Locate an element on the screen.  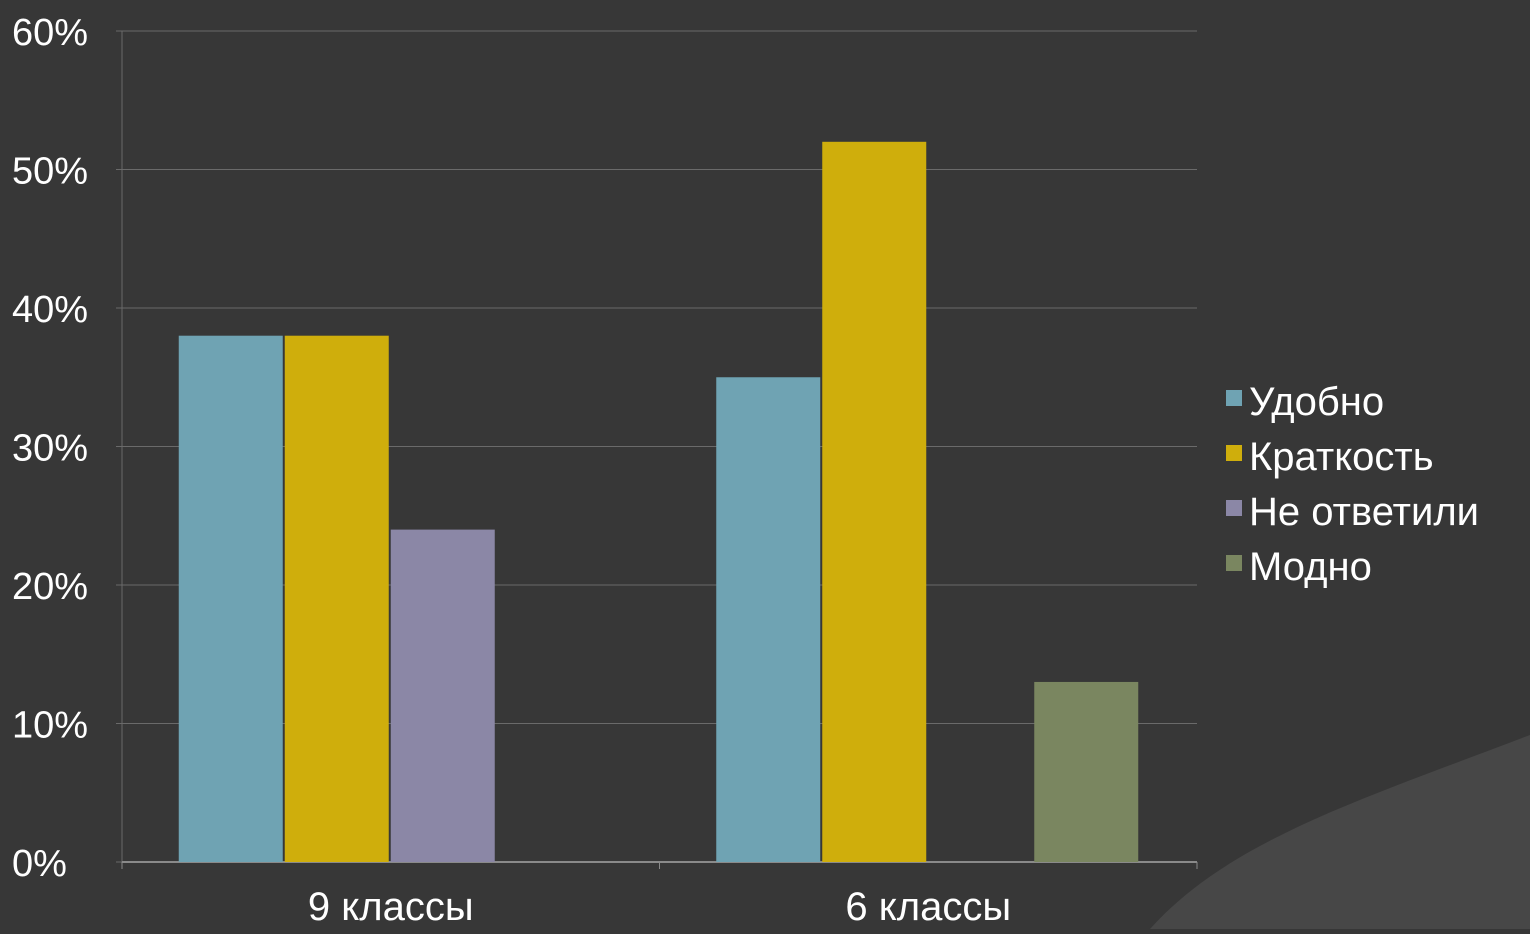
legend: Удобно Краткость Не ответили Модно is located at coordinates (1352, 484).